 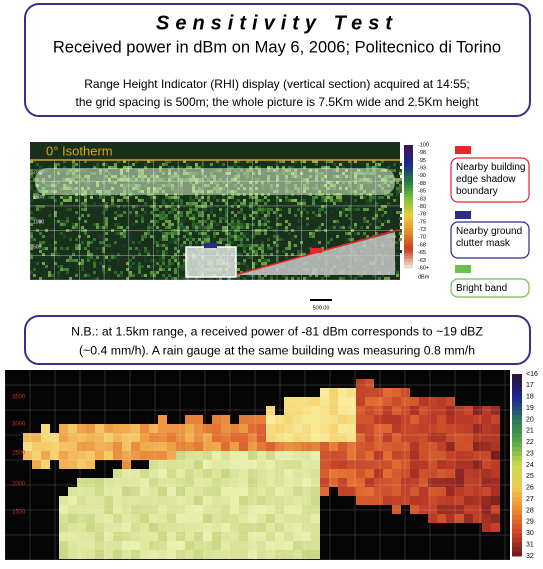 I want to click on colorbar-label: 23, so click(x=530, y=453).